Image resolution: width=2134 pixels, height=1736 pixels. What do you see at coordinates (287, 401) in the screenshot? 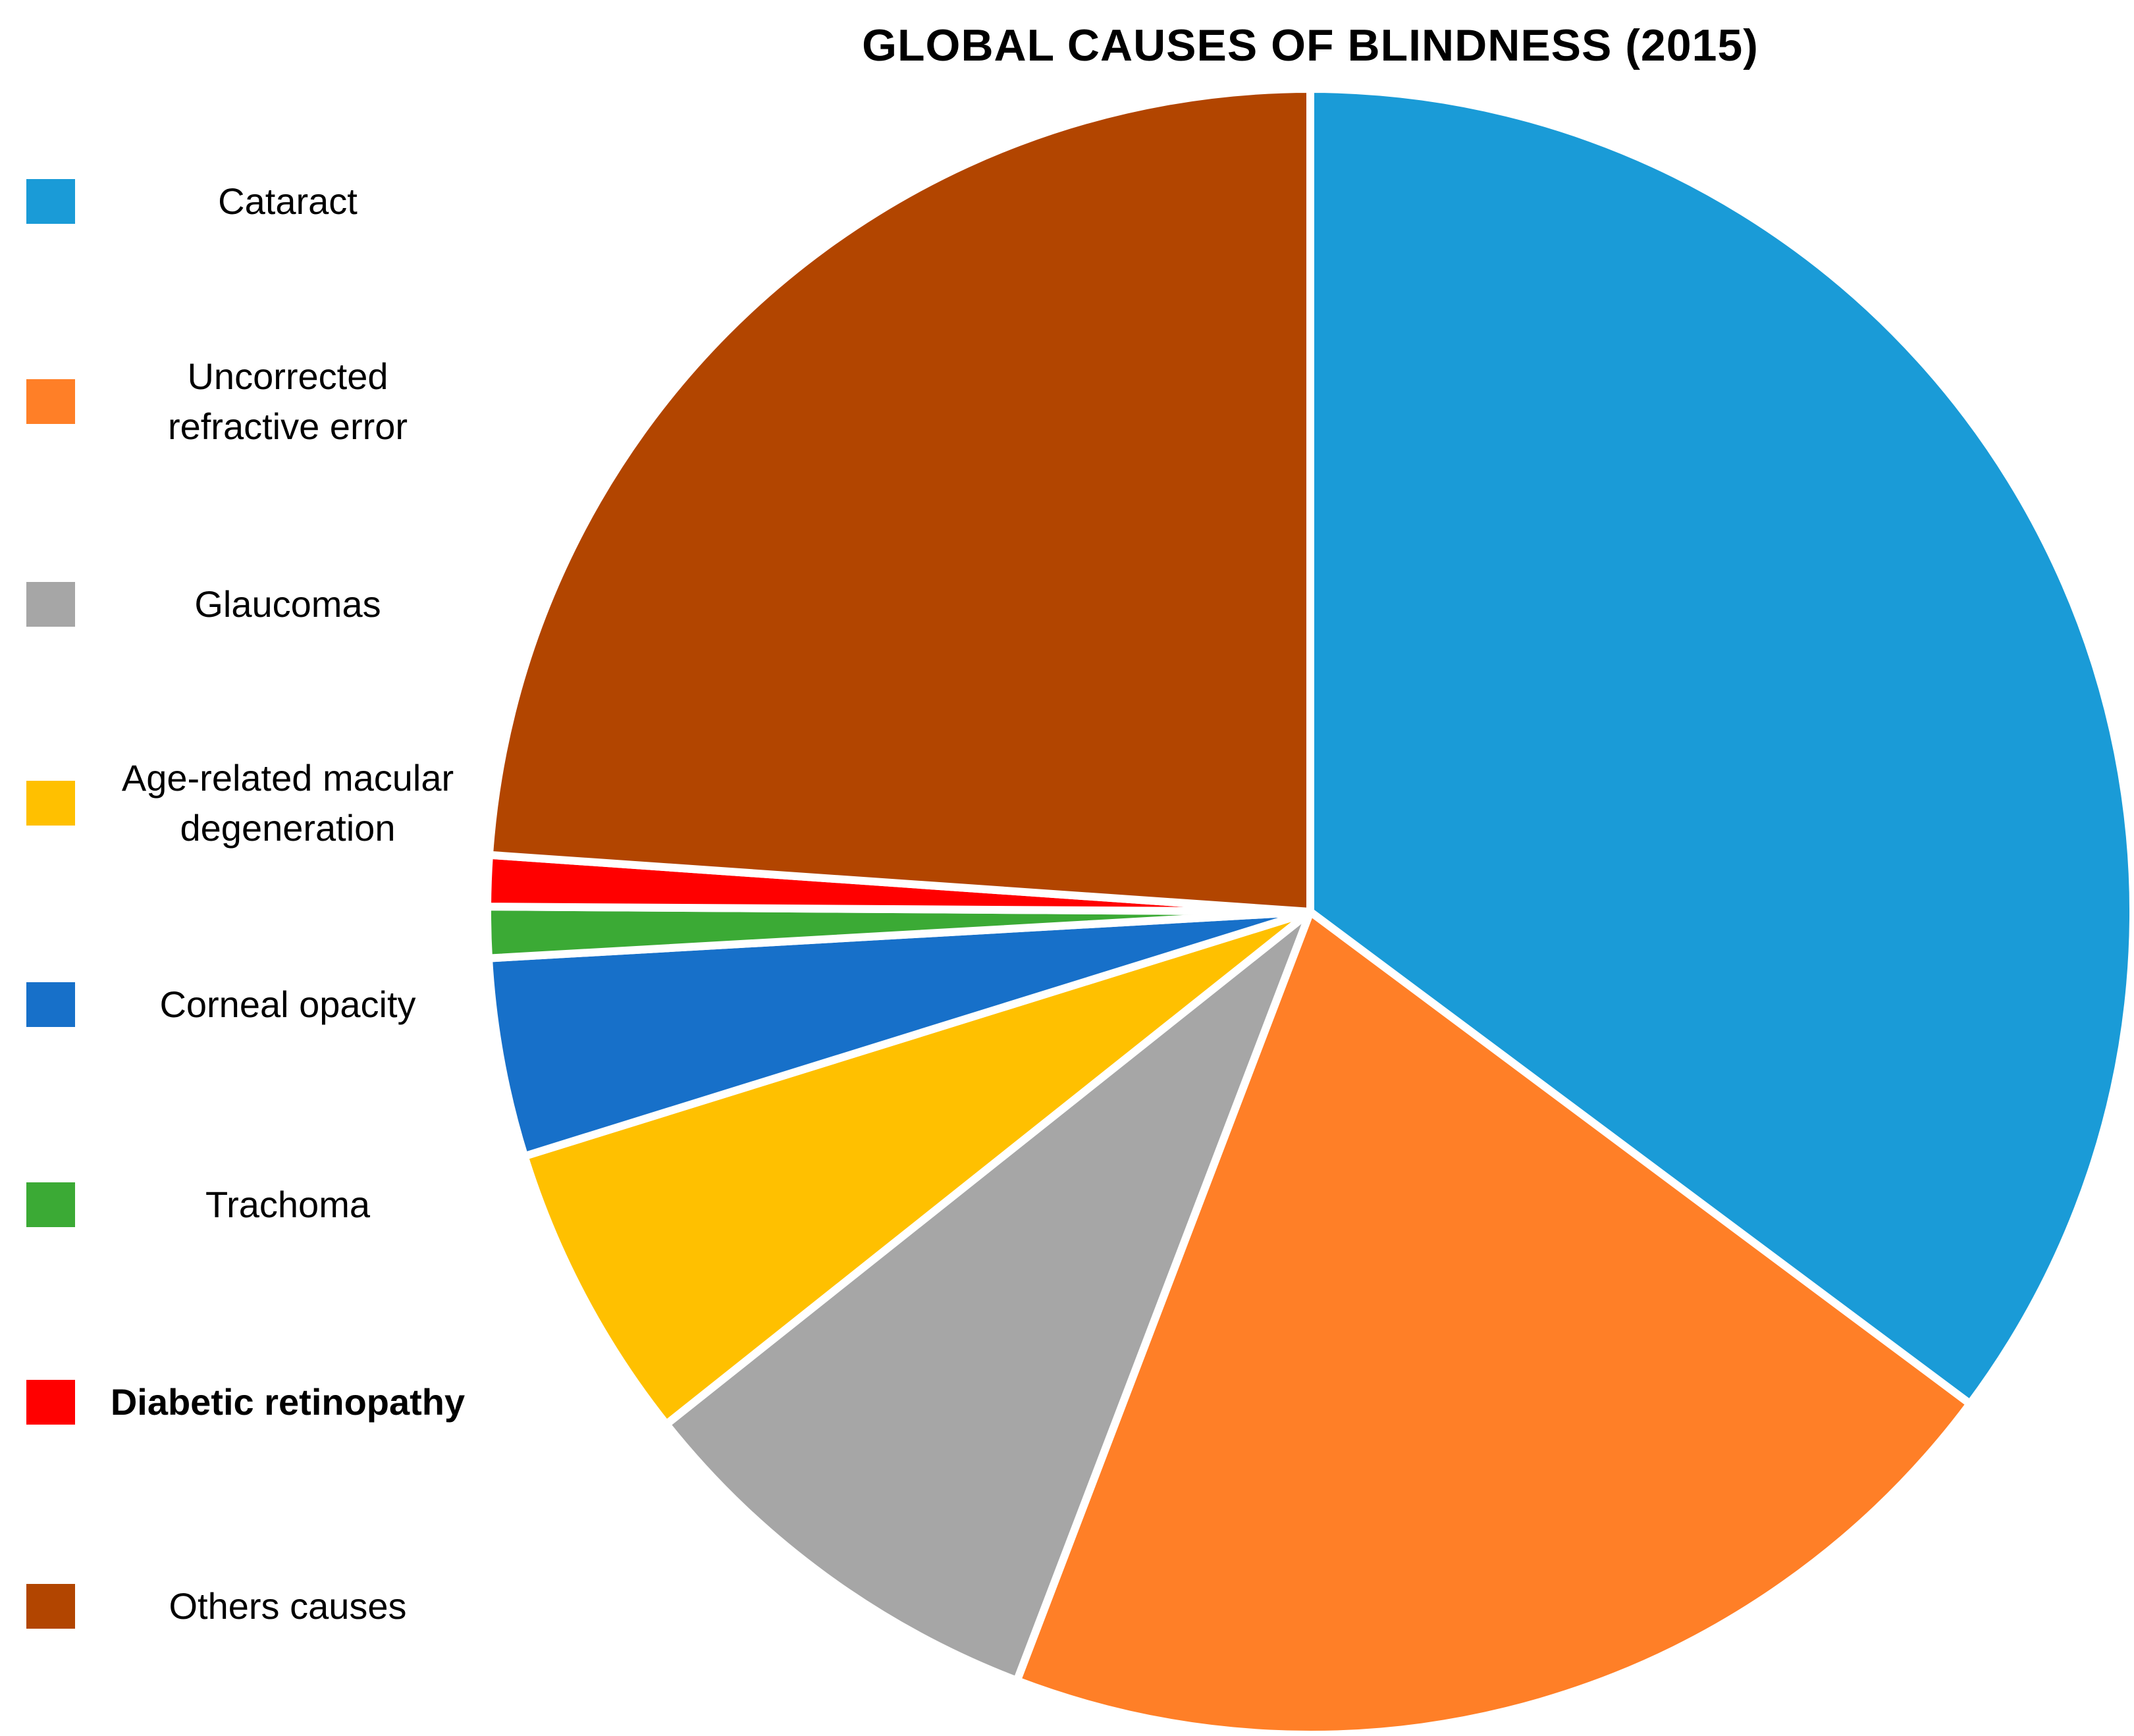
I see `legend-label-uncorrected-refractive-error: Uncorrected refractive error` at bounding box center [287, 401].